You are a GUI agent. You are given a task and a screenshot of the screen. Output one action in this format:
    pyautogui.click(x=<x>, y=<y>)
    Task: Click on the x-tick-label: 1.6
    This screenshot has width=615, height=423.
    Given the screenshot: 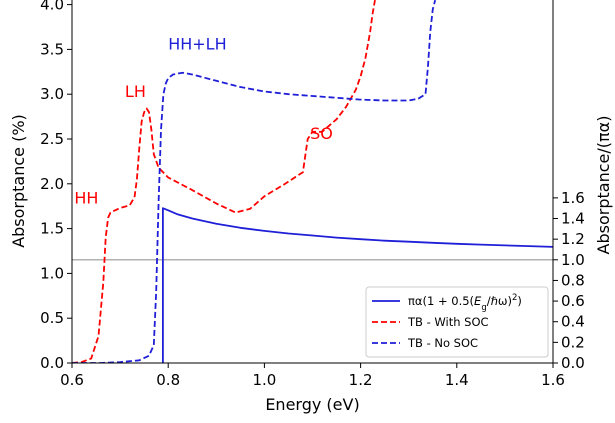 What is the action you would take?
    pyautogui.click(x=553, y=380)
    